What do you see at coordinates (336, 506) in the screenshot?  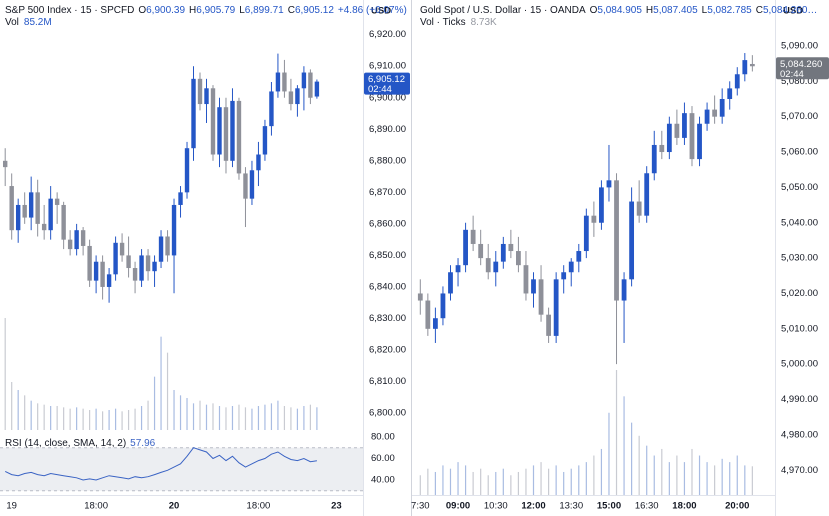 I see `x-tick-label: 23` at bounding box center [336, 506].